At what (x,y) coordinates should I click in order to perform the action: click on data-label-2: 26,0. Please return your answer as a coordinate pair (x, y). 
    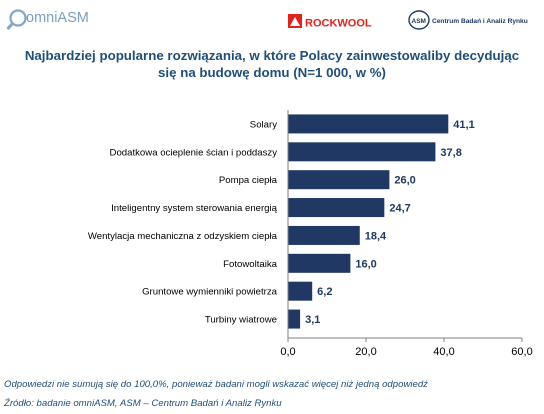
    Looking at the image, I should click on (404, 181).